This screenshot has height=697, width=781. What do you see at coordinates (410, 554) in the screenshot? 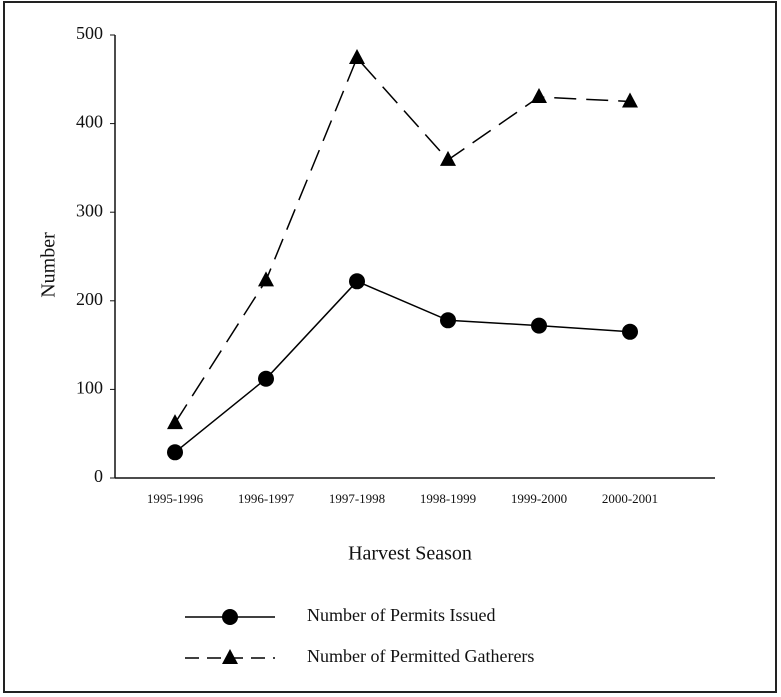
I see `x-axis-label: Harvest Season` at bounding box center [410, 554].